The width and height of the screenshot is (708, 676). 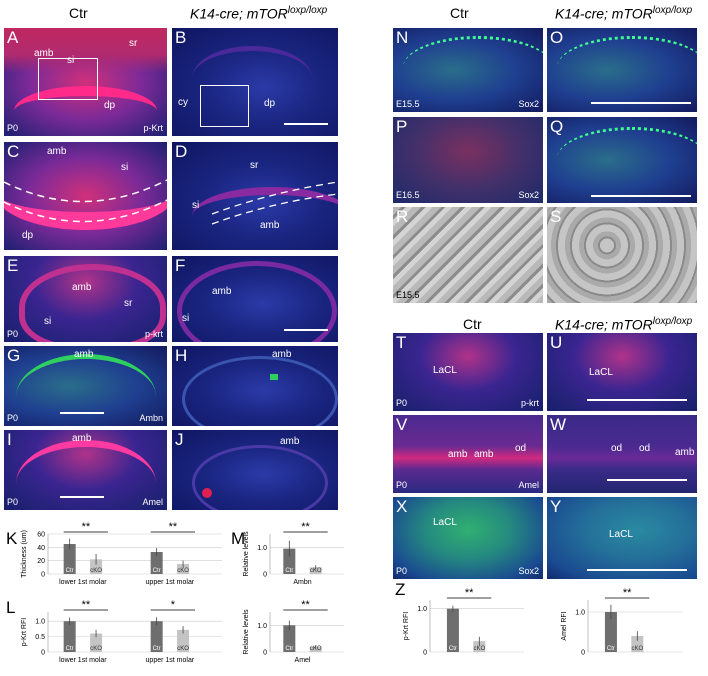 I want to click on header-left-mutant-sup: loxp/loxp, so click(x=307, y=10).